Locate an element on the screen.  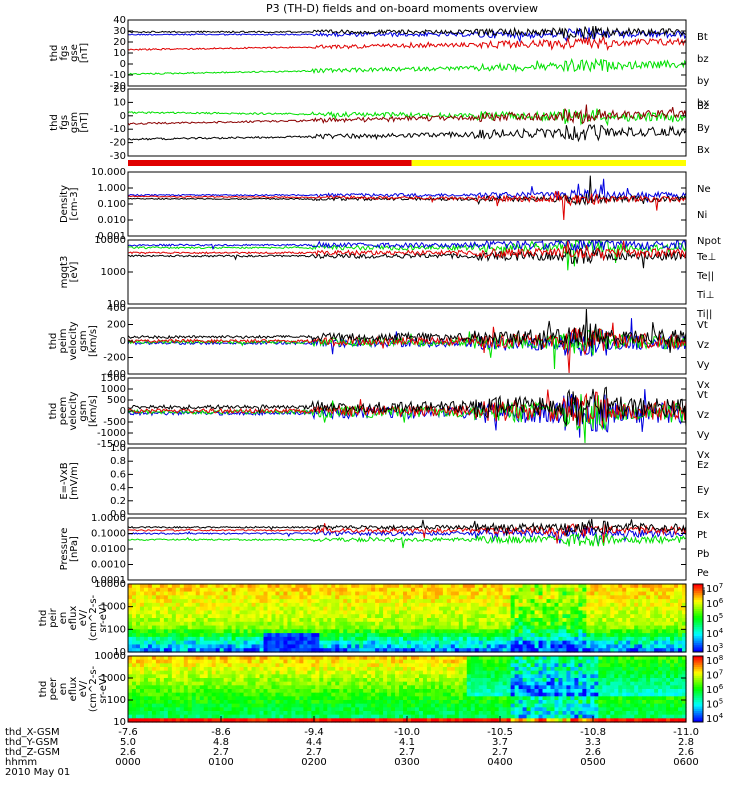
series-Vt is located at coordinates (407, 330).